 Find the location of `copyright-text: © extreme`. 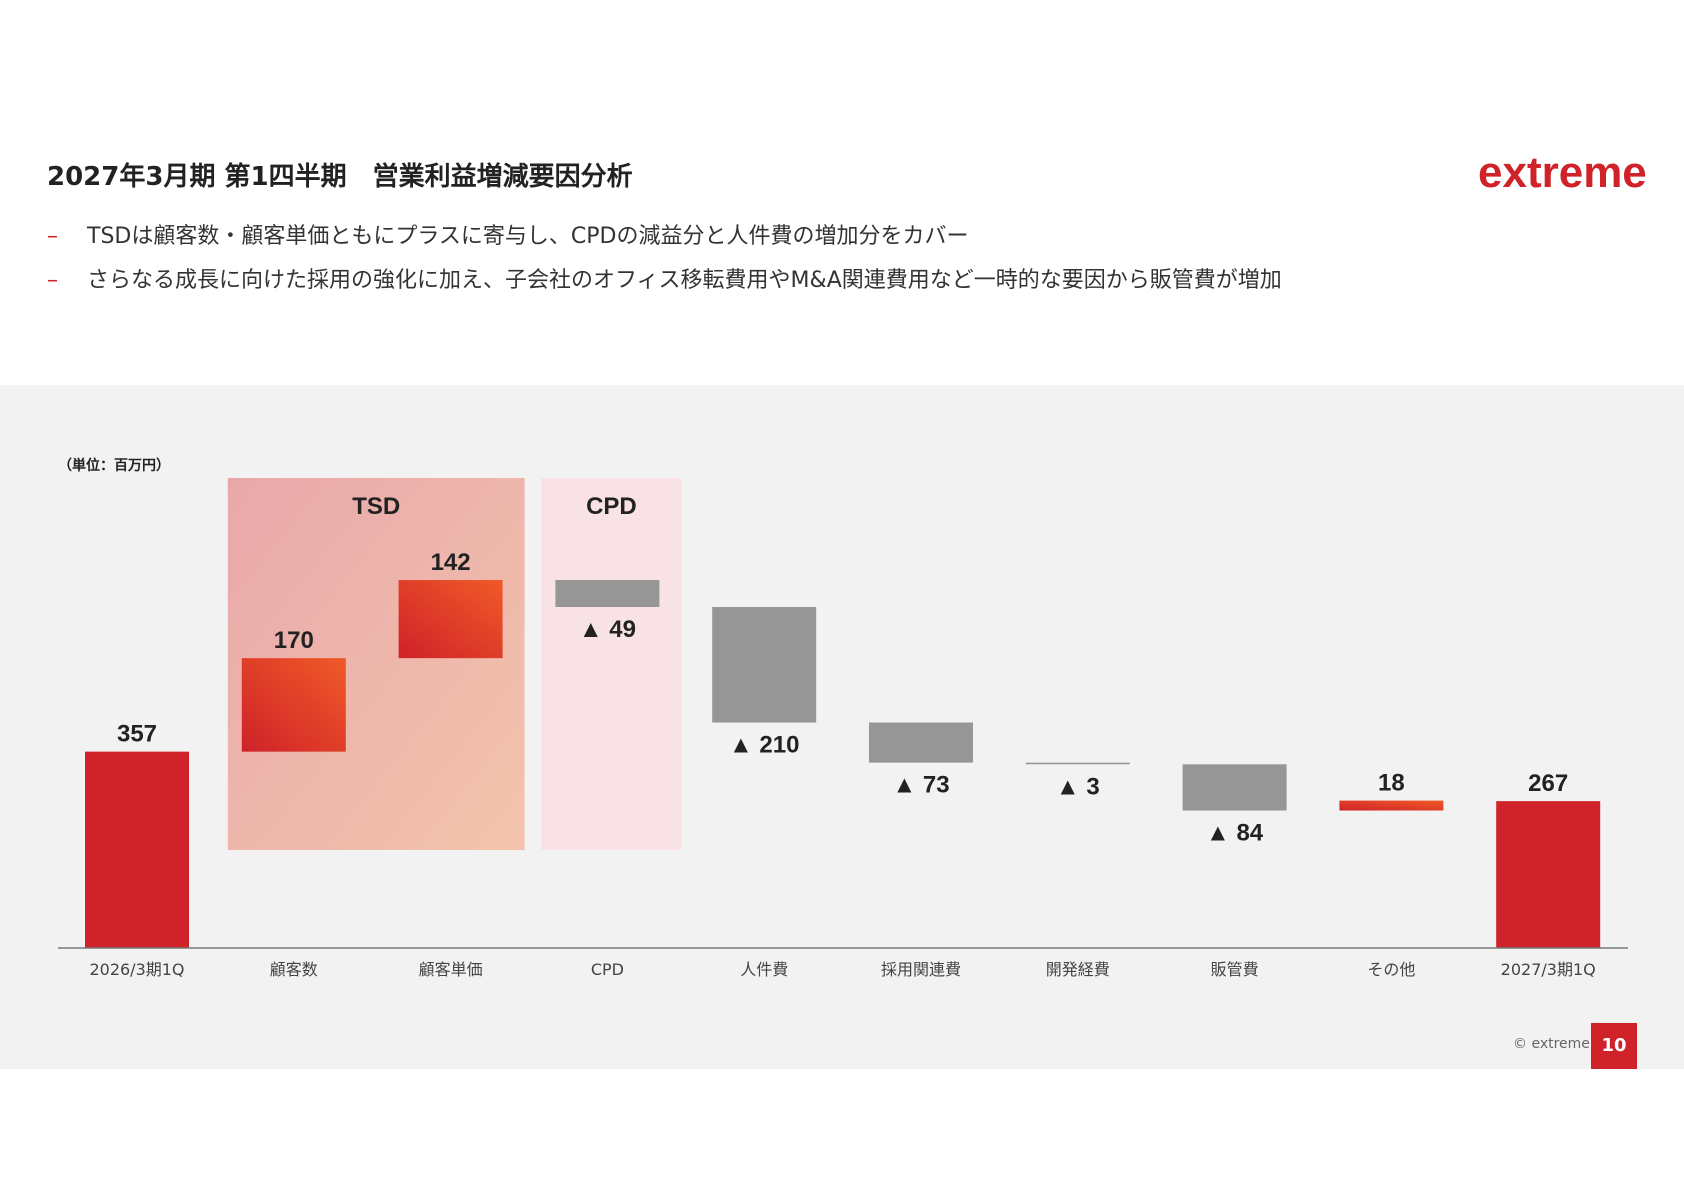

copyright-text: © extreme is located at coordinates (1551, 1044).